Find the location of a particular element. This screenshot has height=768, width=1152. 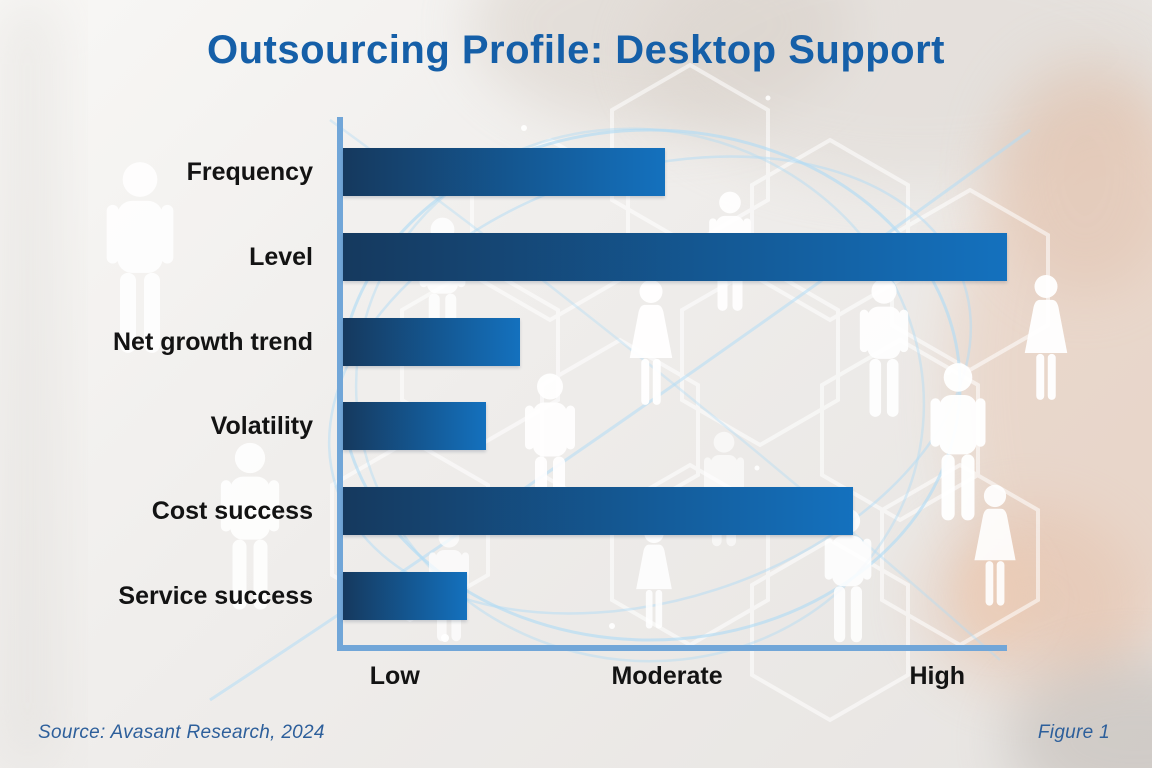

category-label-frequency: Frequency is located at coordinates (249, 172).